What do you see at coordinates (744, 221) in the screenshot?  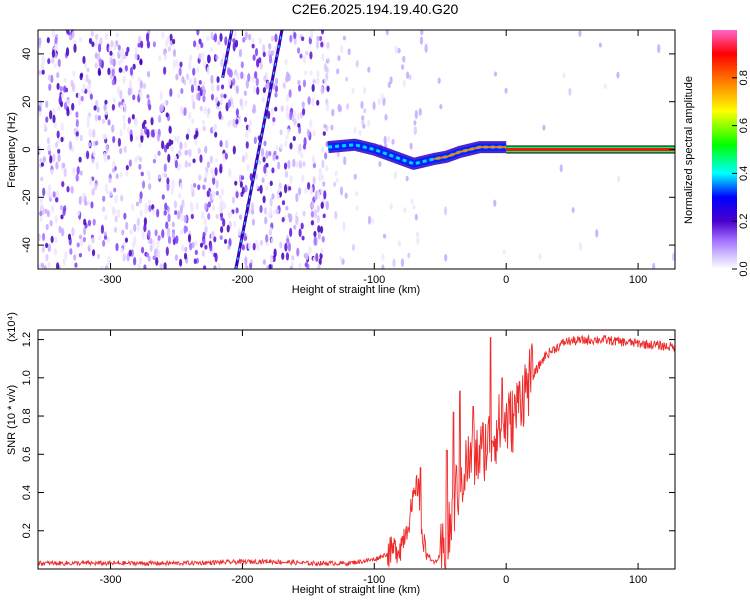 I see `colorbar-tick-label: 0.2` at bounding box center [744, 221].